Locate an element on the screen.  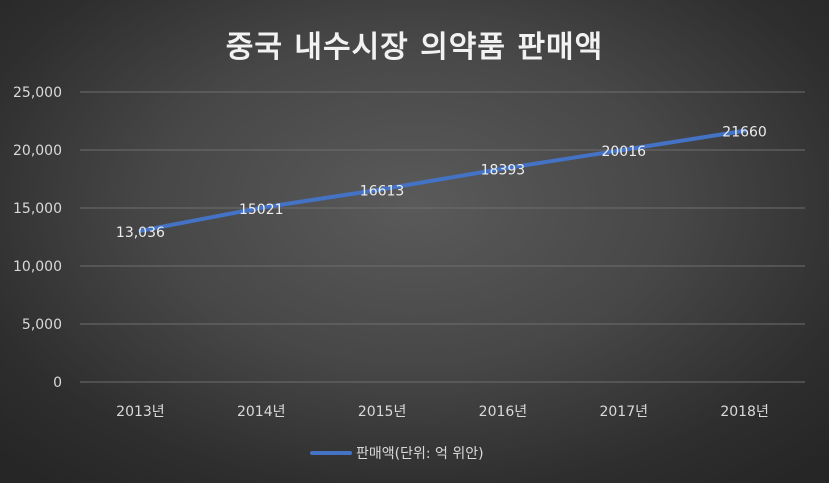
data-label: 15021 is located at coordinates (261, 210).